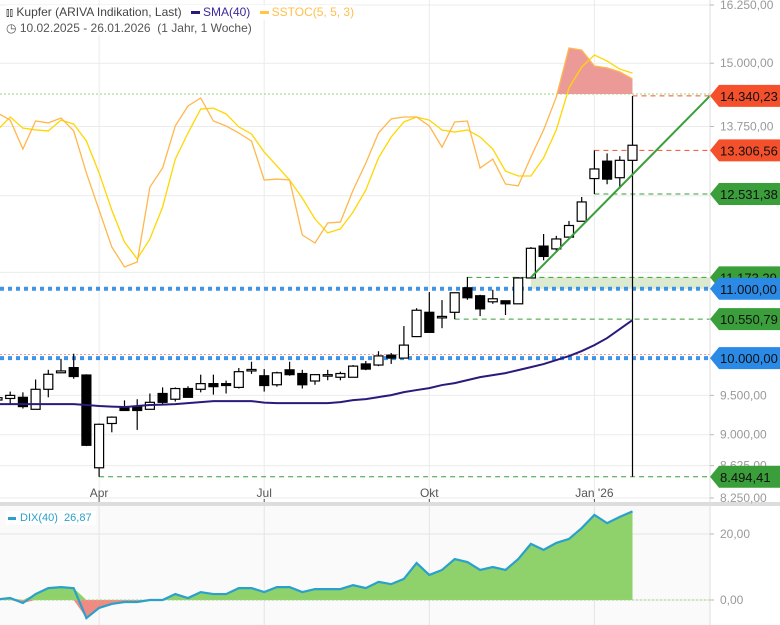  I want to click on y-tick-label: 9.500,00, so click(743, 395).